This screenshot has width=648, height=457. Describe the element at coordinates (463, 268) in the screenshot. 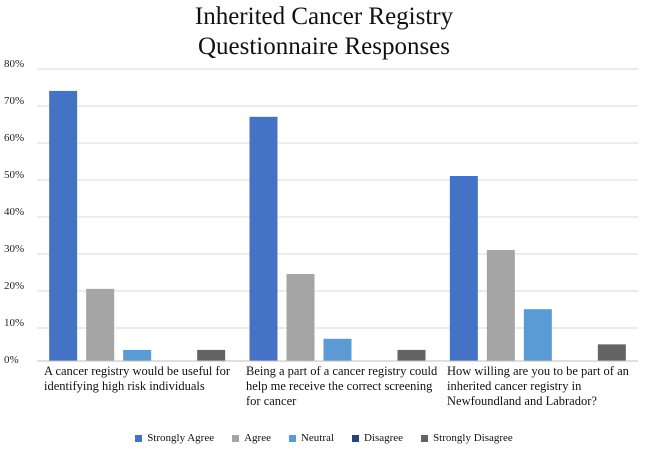

I see `bar-strongly-agree-cat3` at that location.